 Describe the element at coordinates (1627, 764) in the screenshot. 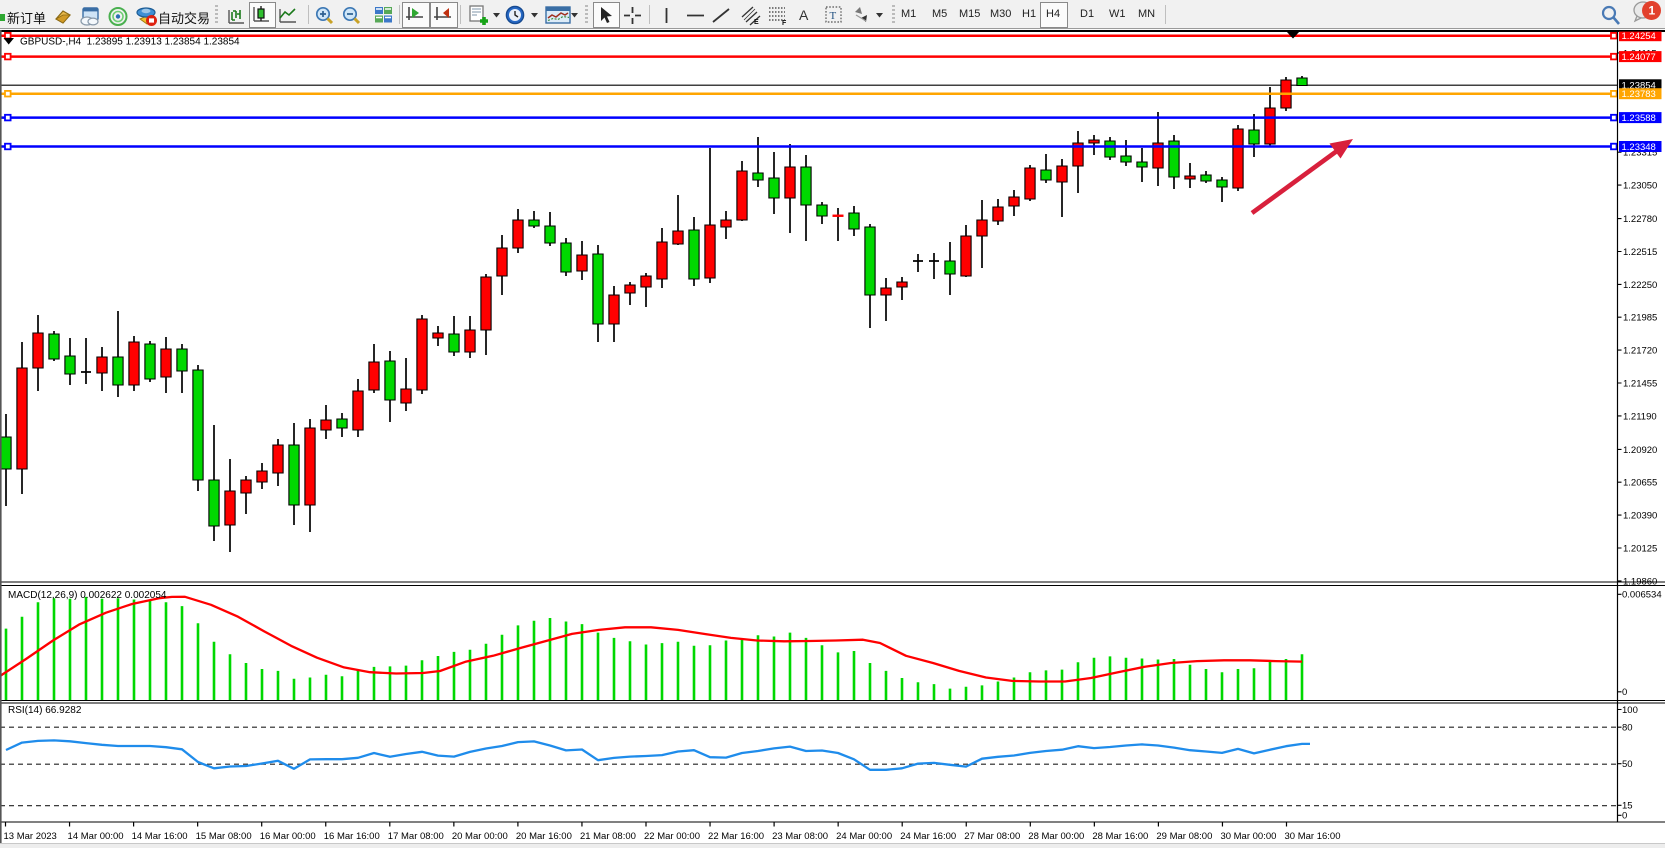

I see `svg-text: 50` at that location.